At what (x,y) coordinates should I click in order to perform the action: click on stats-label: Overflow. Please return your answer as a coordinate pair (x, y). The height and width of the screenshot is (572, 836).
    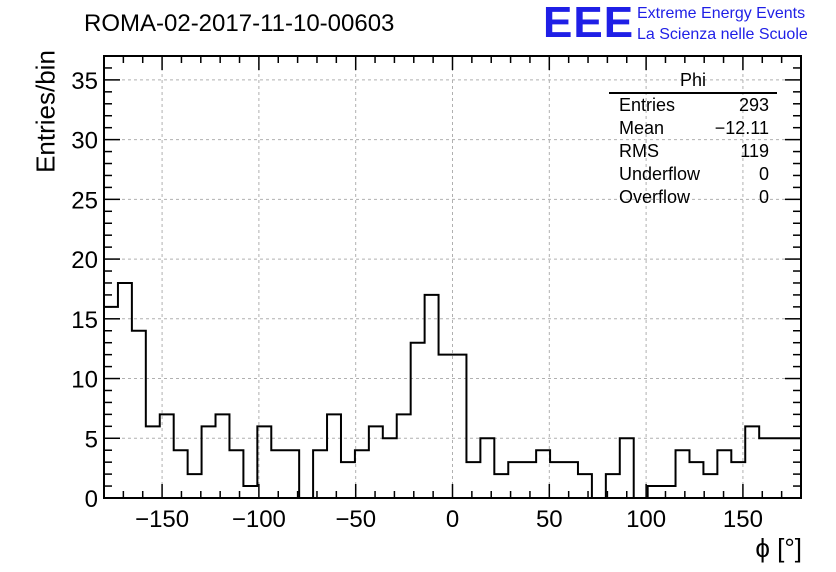
    Looking at the image, I should click on (655, 197).